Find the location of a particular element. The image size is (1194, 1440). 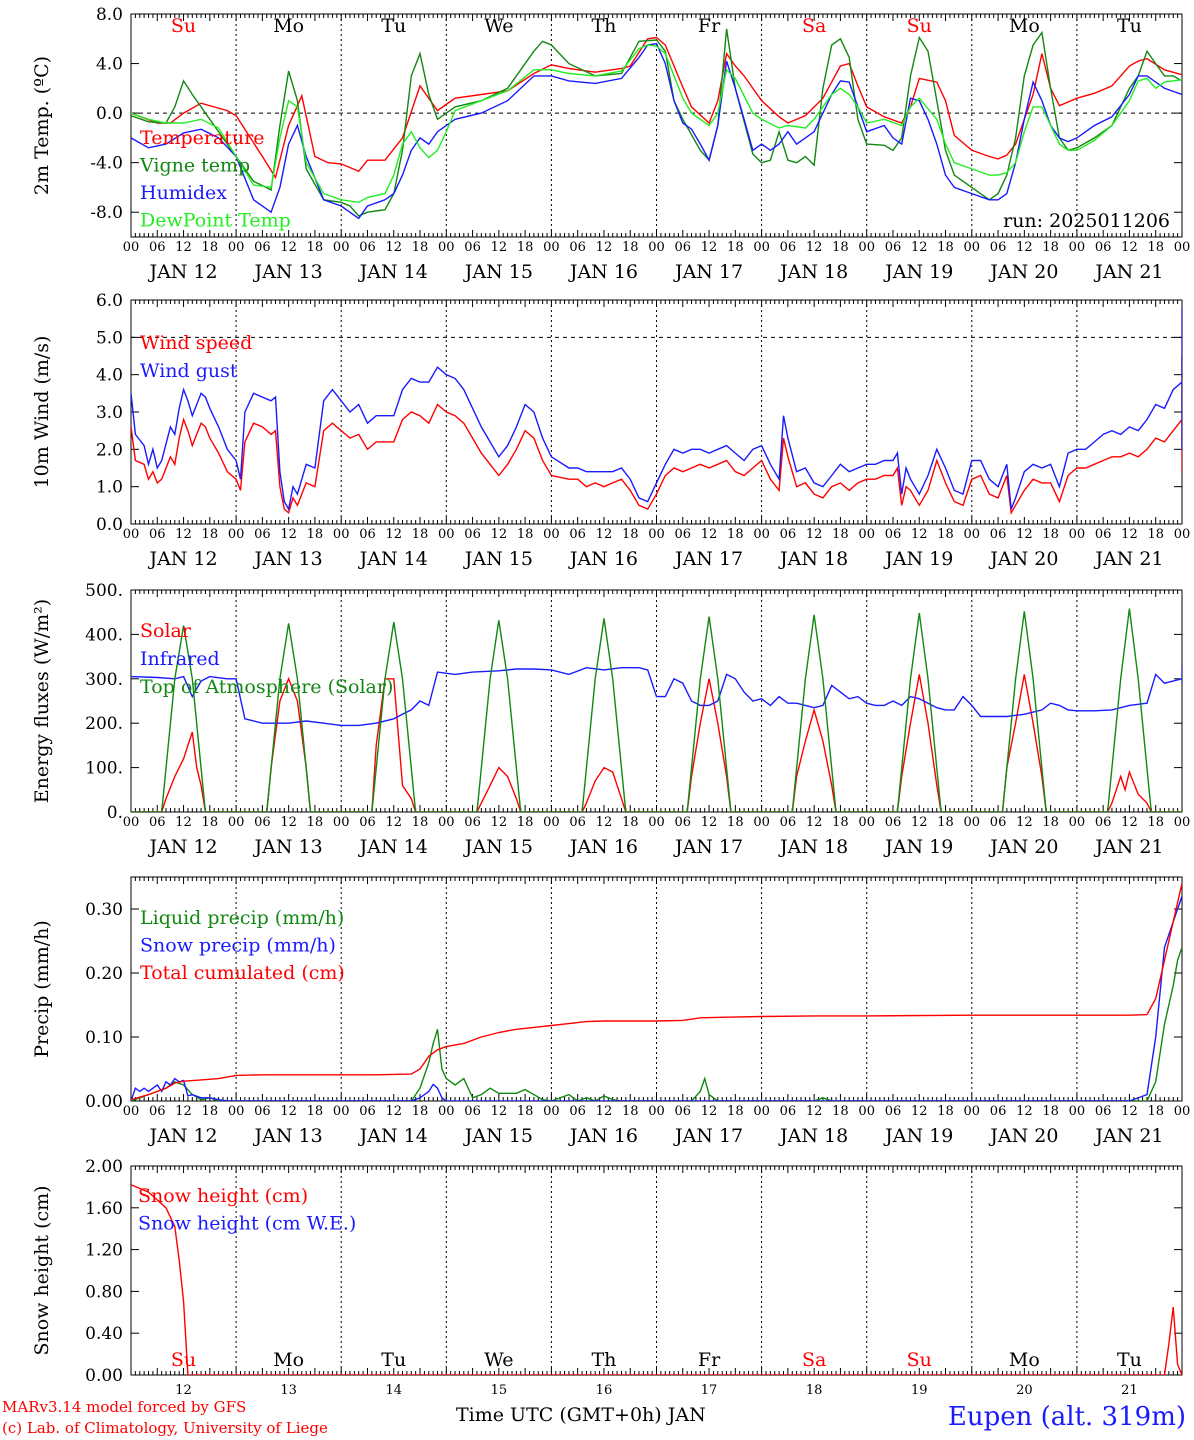

day-number-label: 20 is located at coordinates (1024, 1390).